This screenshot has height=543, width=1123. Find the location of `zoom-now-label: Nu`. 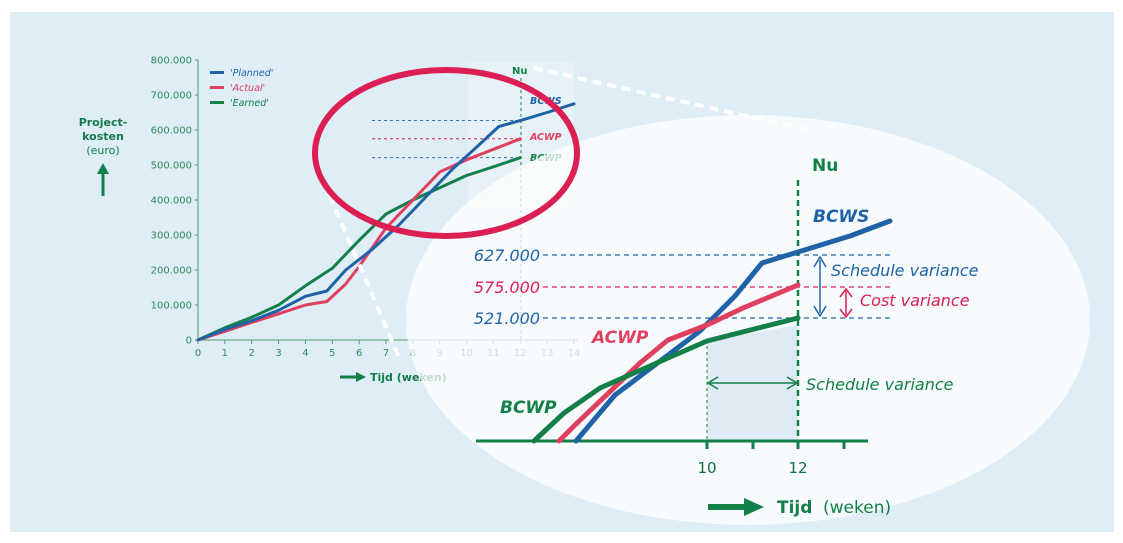

zoom-now-label: Nu is located at coordinates (825, 166).